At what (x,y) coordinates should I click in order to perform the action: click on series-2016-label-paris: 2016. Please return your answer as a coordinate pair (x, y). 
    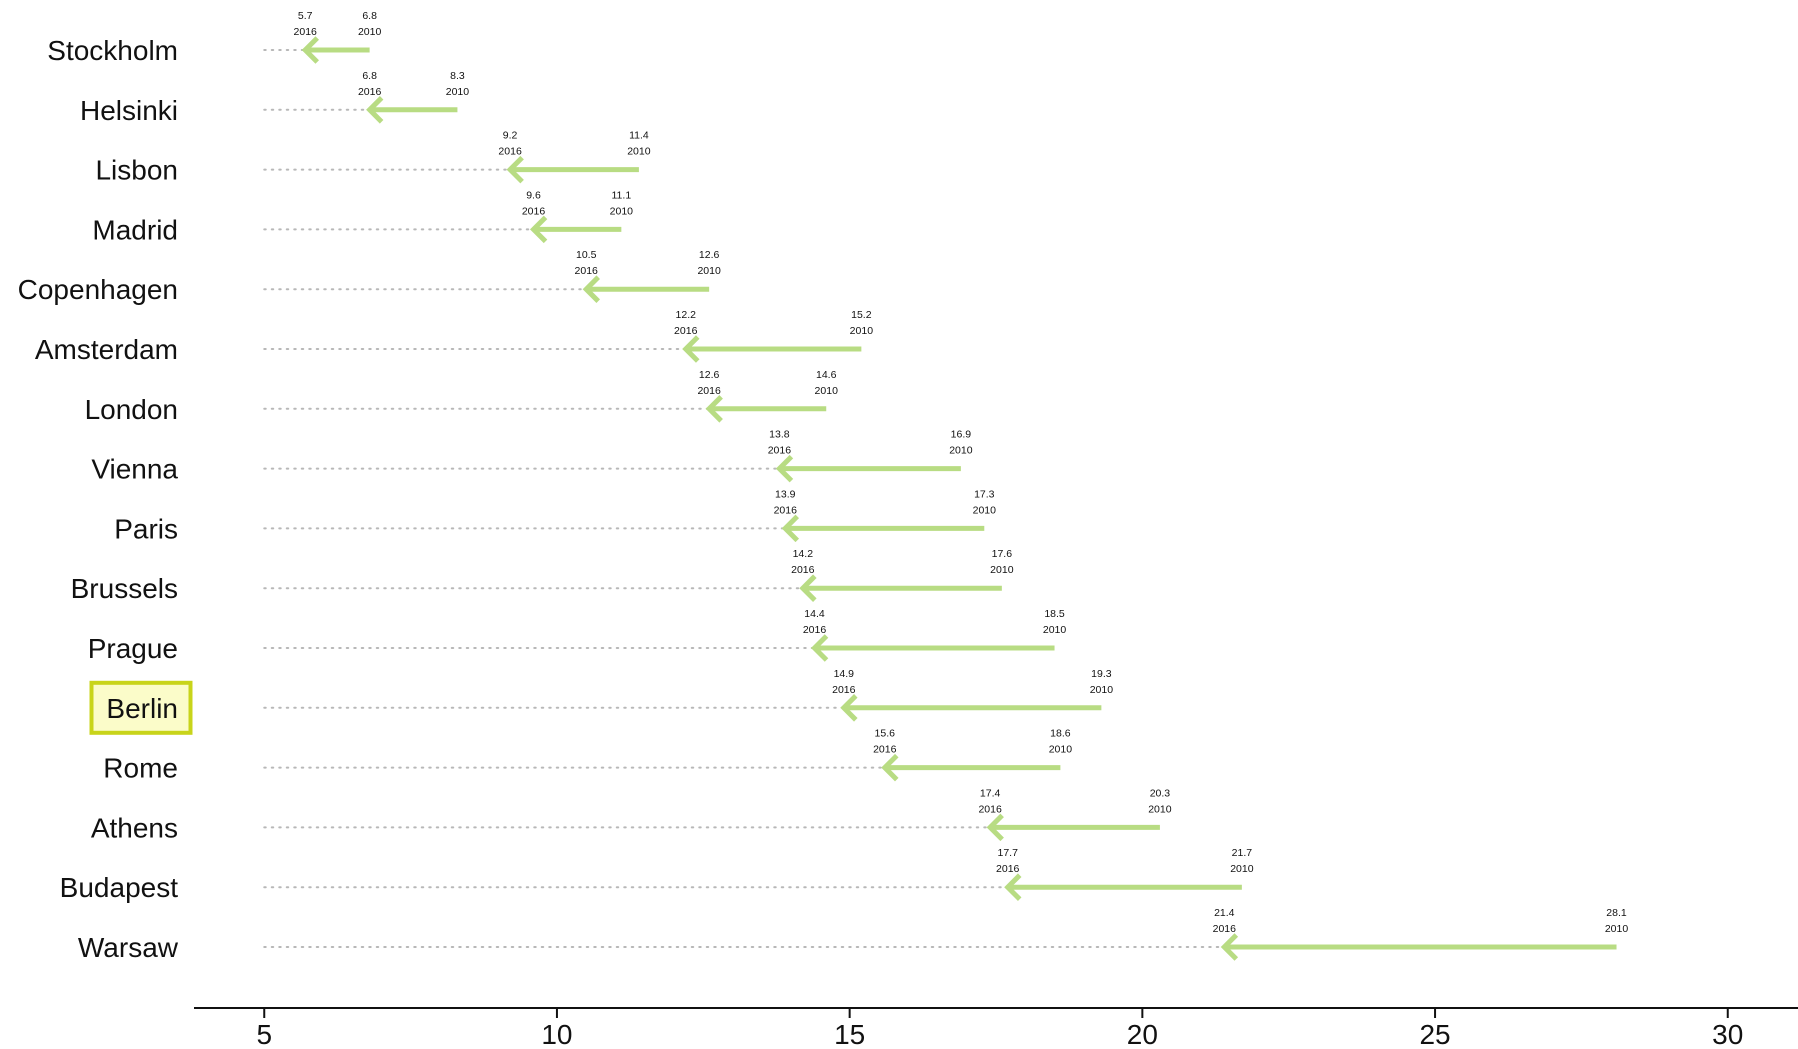
    Looking at the image, I should click on (786, 510).